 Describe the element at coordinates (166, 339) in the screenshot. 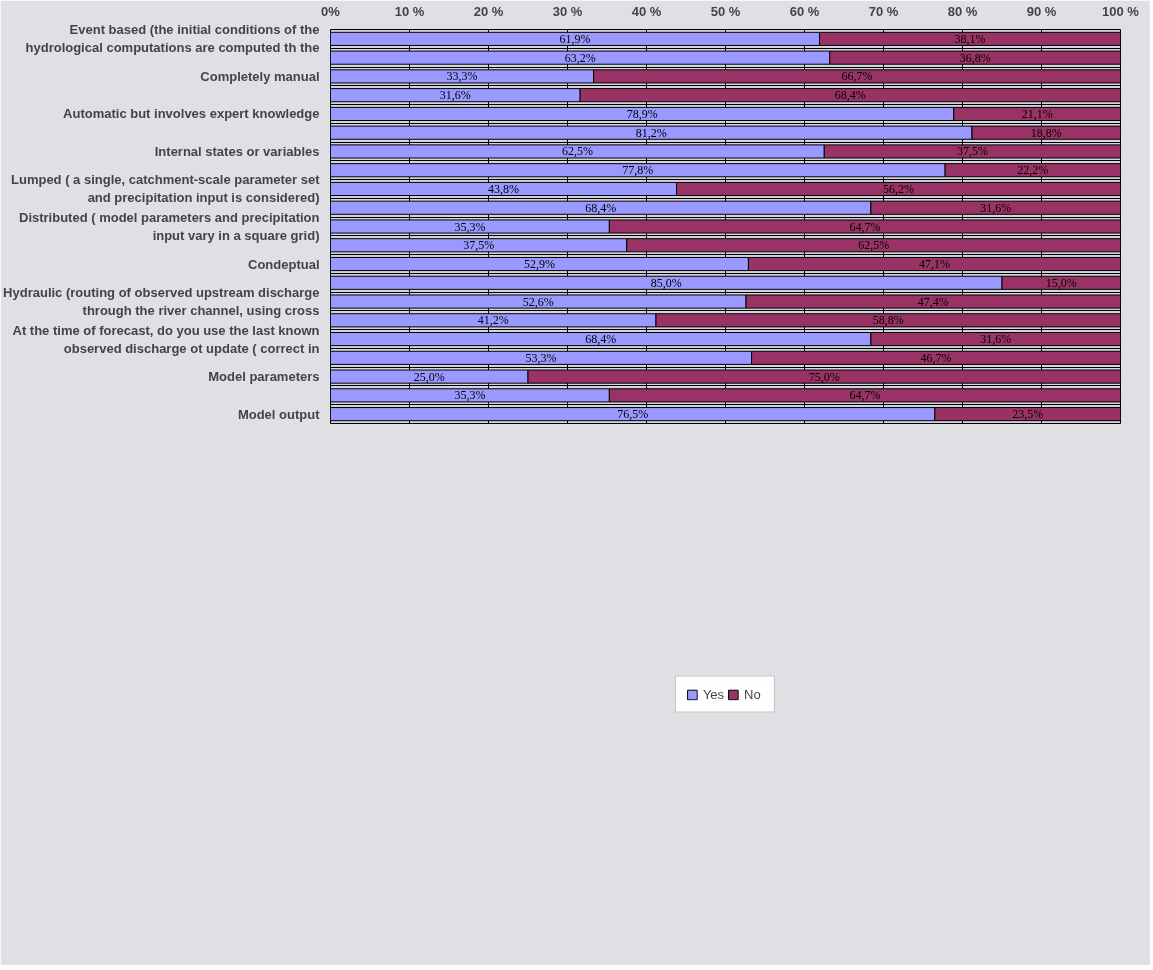

I see `y-tick-label: At the time of forecast, do you use the last known observed discharge ot update ( correct in` at that location.